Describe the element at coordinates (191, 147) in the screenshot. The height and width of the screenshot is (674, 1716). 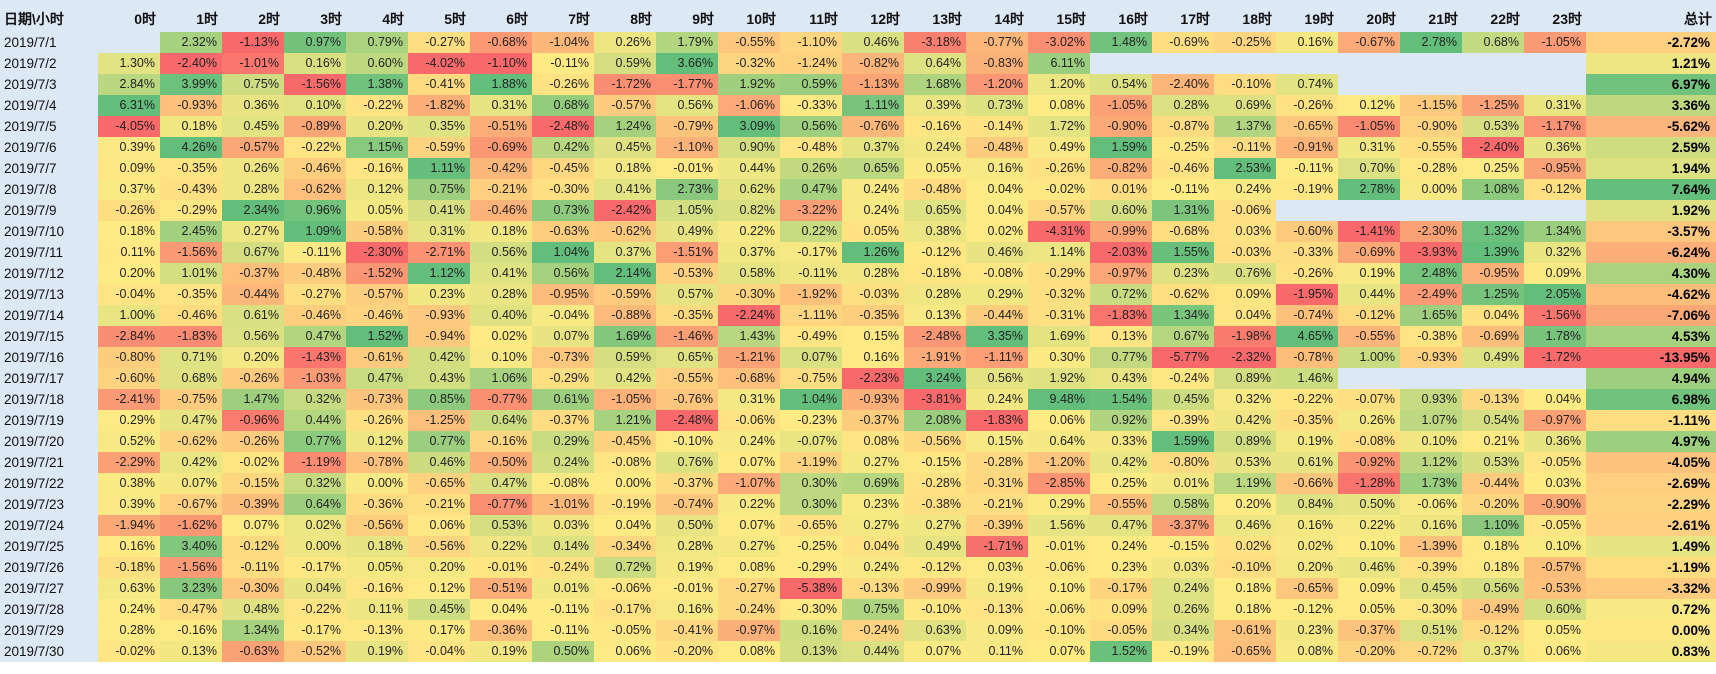
I see `heatmap-cell: 4.26%` at that location.